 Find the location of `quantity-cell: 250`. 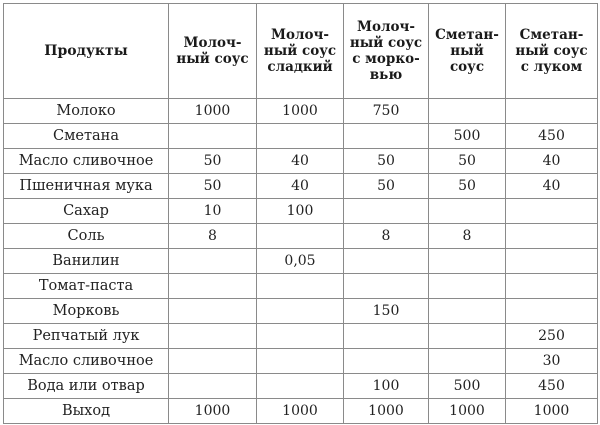

quantity-cell: 250 is located at coordinates (551, 336).